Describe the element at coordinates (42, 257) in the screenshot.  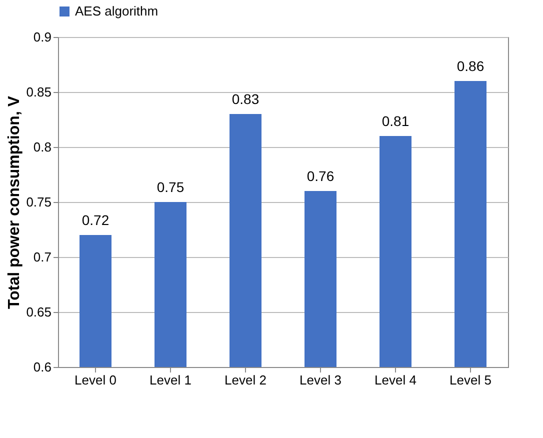
I see `y-tick-label: 0.7` at that location.